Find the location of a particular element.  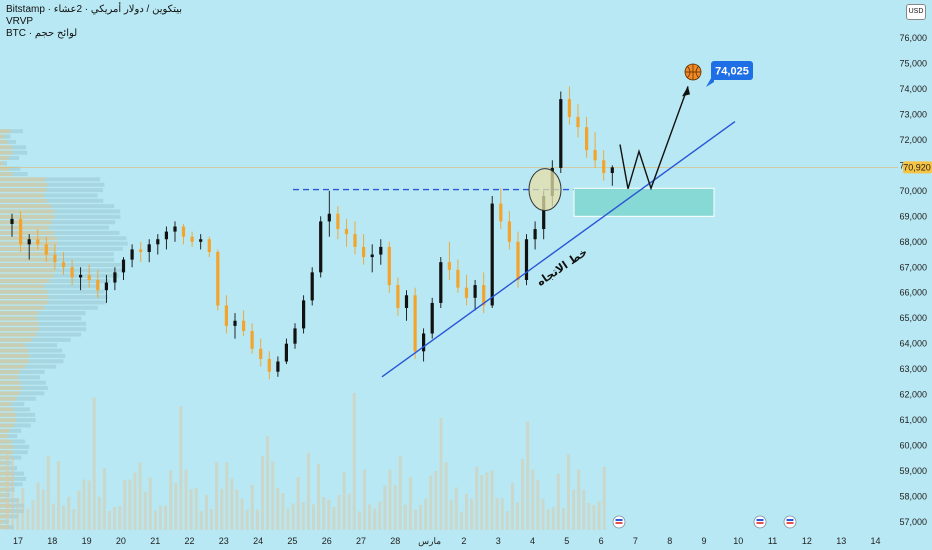

x-tick-label: 24 is located at coordinates (258, 541).